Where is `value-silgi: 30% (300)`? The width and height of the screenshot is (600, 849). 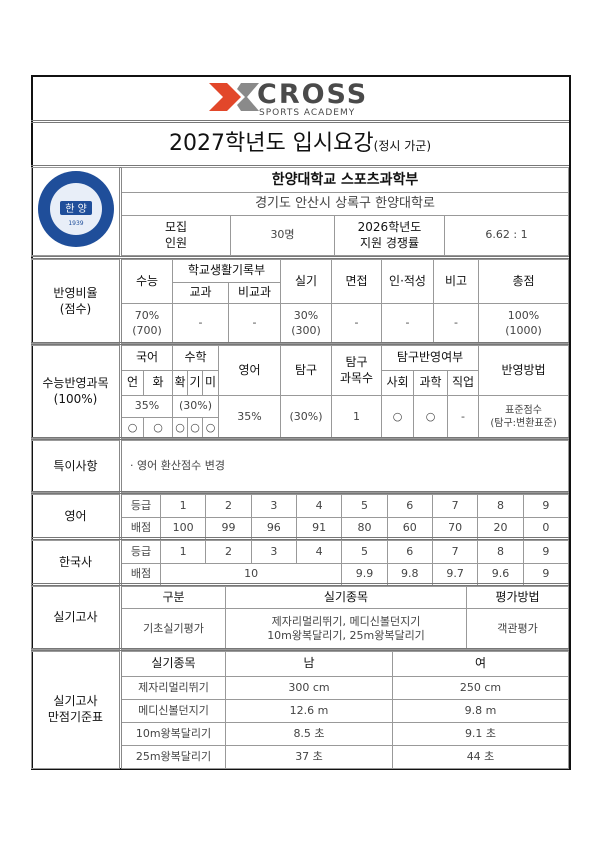
value-silgi: 30% (300) is located at coordinates (306, 323).